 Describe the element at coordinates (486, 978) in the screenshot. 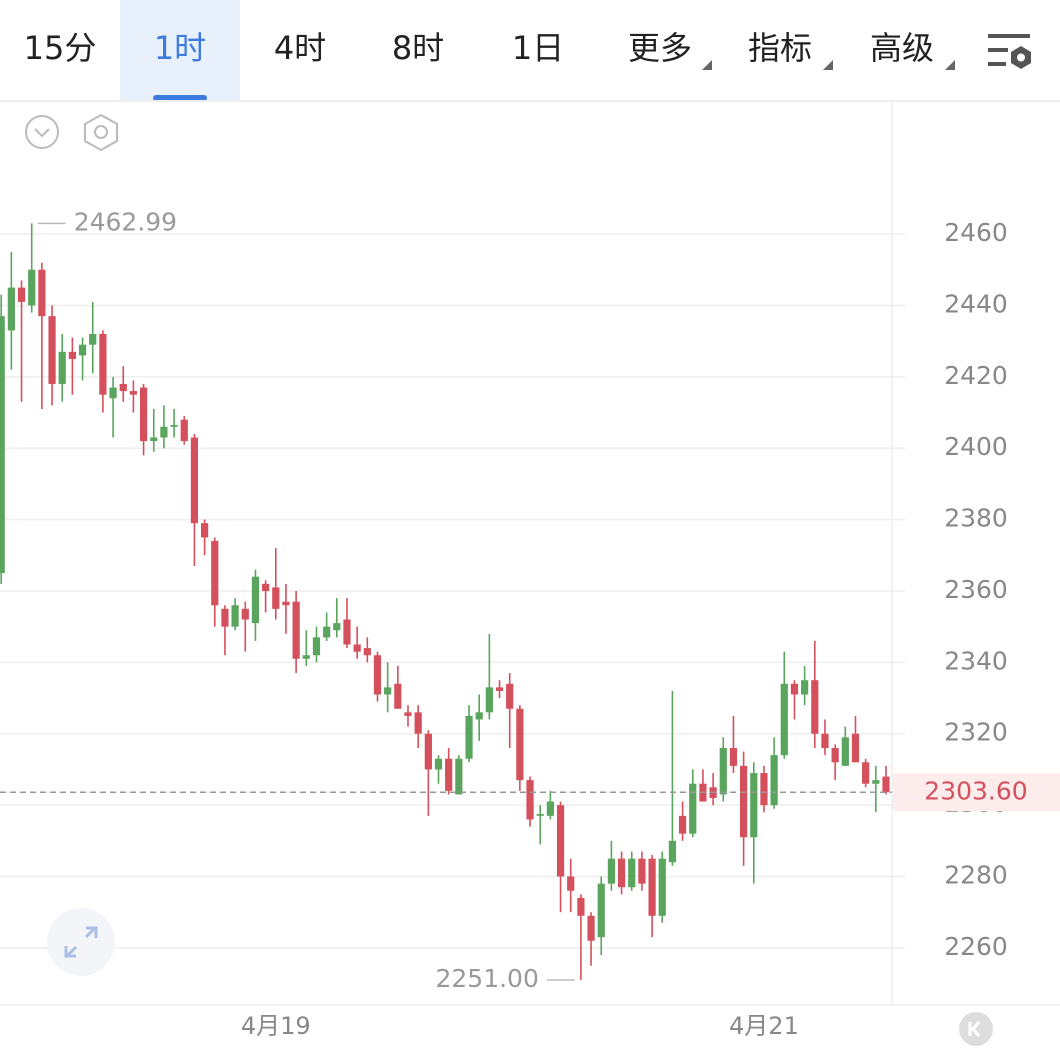

I see `annotation-label: 2251.00` at that location.